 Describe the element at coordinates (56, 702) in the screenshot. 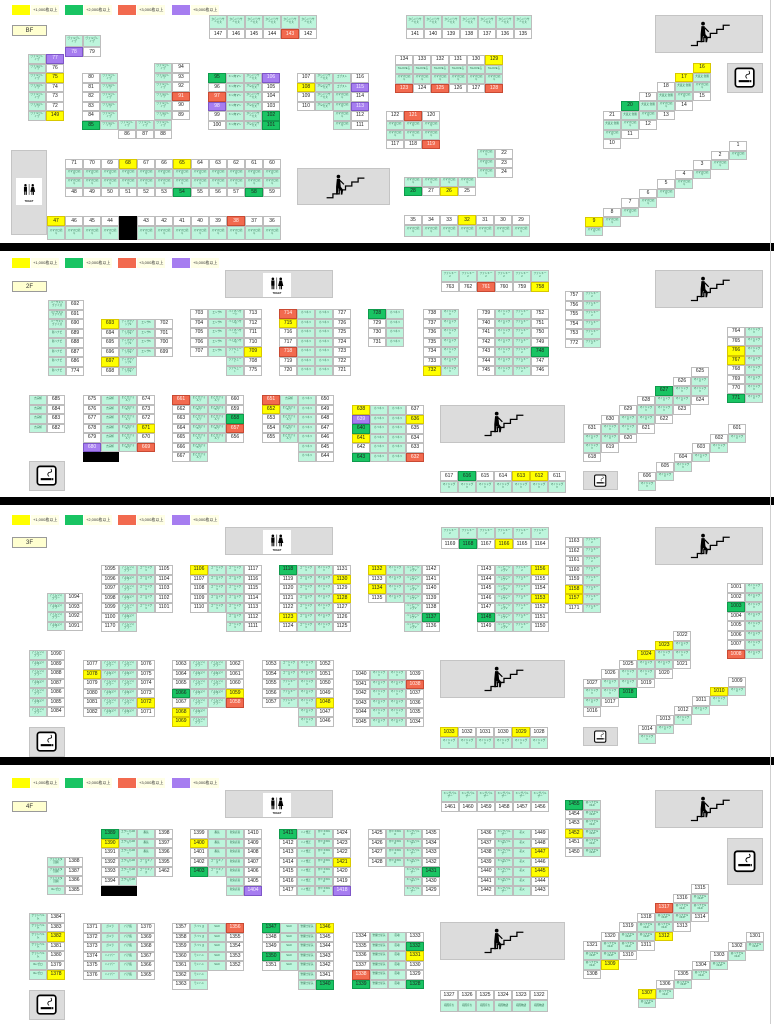

I see `machine-1085: 1085` at that location.